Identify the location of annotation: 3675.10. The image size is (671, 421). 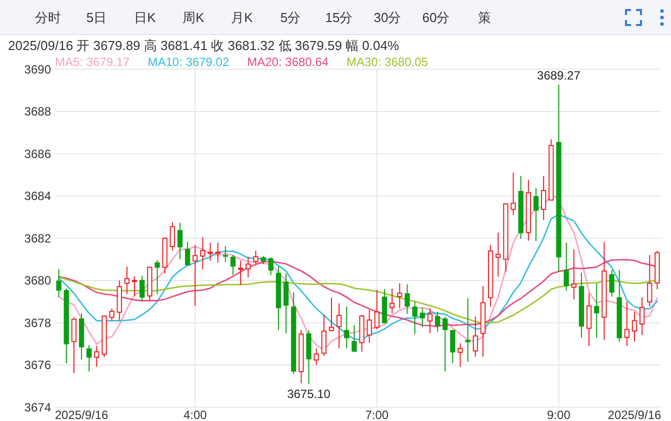
(308, 394).